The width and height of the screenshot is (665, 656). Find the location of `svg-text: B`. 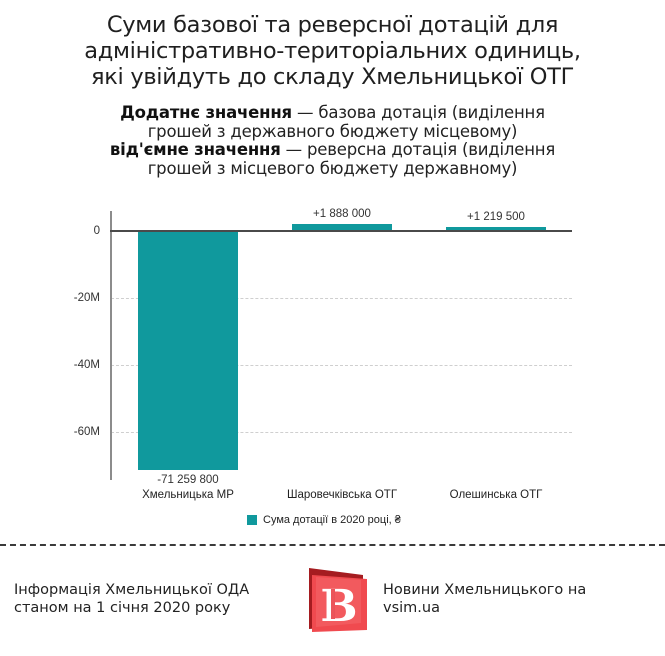

svg-text: B is located at coordinates (338, 606).